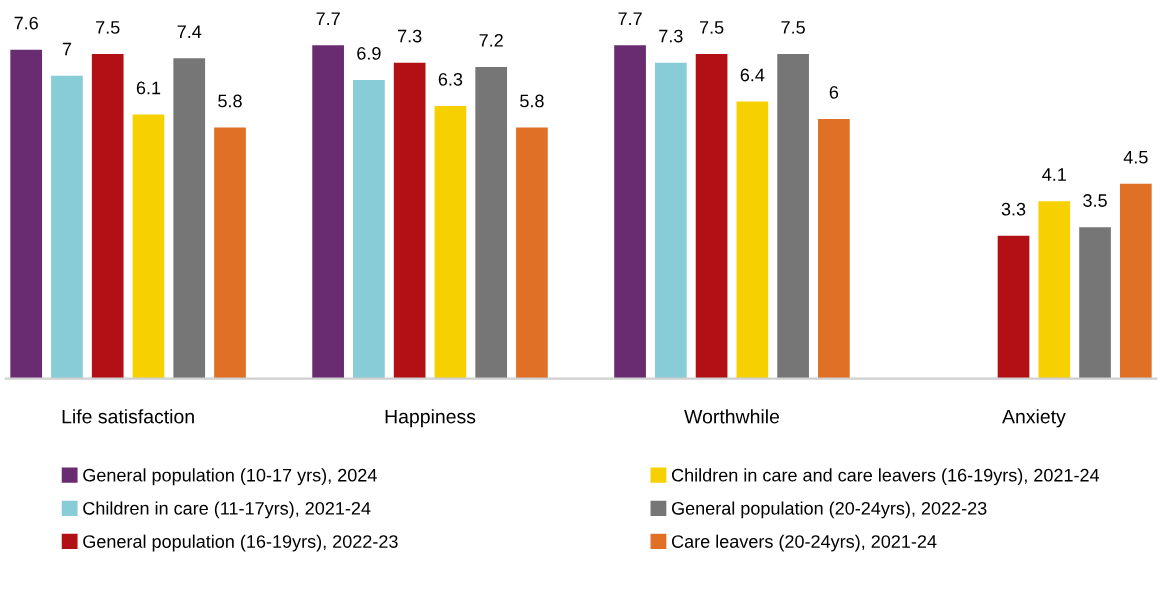 The image size is (1162, 601). Describe the element at coordinates (491, 40) in the screenshot. I see `data-label: 7.2` at that location.